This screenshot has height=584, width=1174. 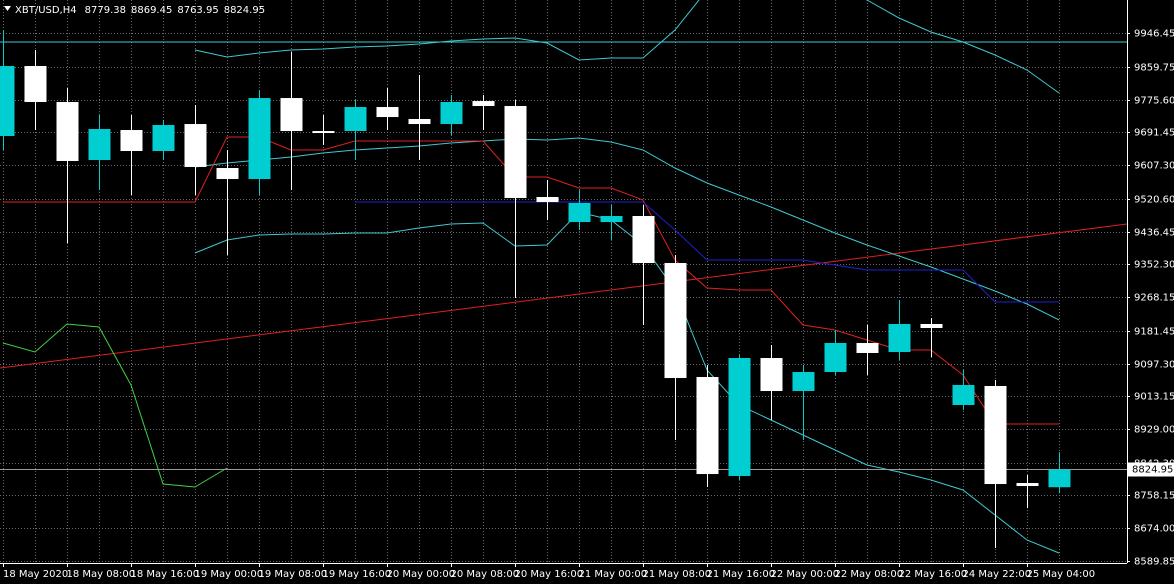 I want to click on y-tick-label: 9013.15, so click(x=1154, y=397).